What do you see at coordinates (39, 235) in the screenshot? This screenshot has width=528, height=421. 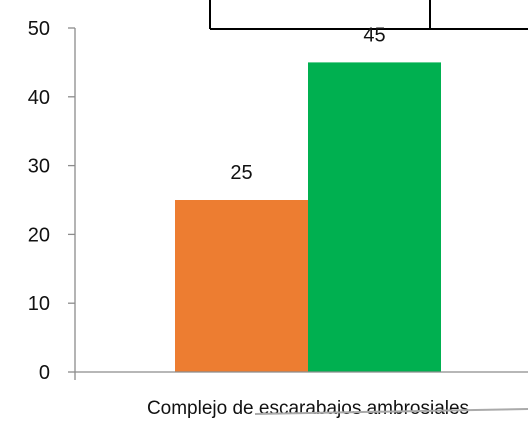 I see `y-tick-label: 20` at bounding box center [39, 235].